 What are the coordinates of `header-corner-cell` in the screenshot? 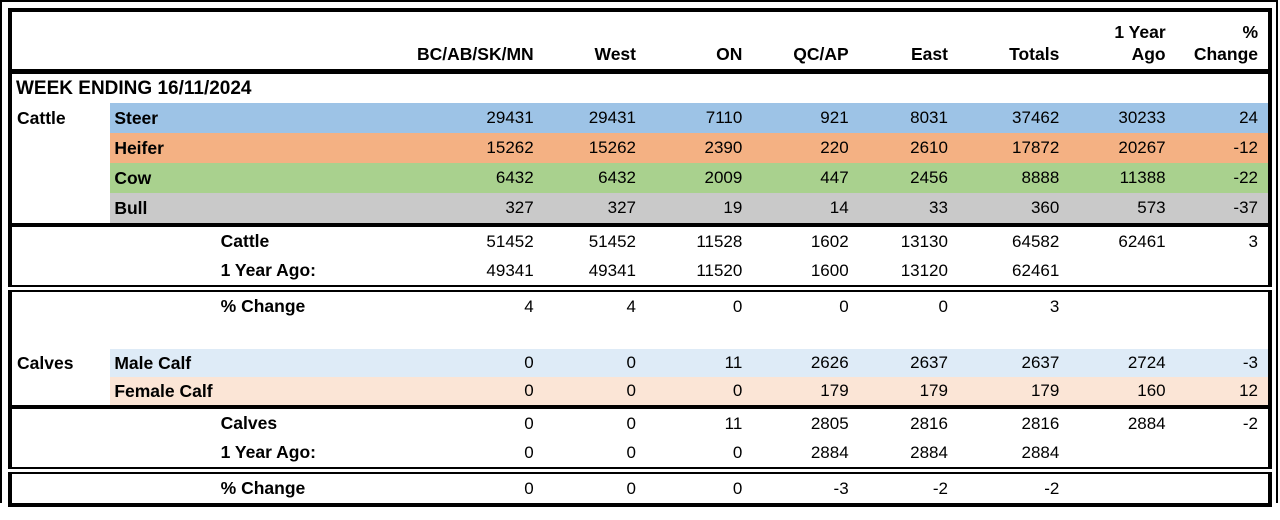 It's located at (170, 42).